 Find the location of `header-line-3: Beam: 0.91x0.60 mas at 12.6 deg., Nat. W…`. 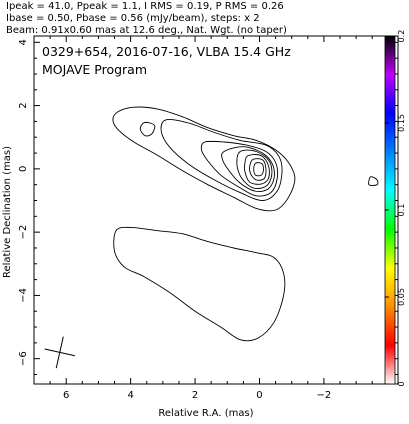

header-line-3: Beam: 0.91x0.60 mas at 12.6 deg., Nat. W… is located at coordinates (146, 30).